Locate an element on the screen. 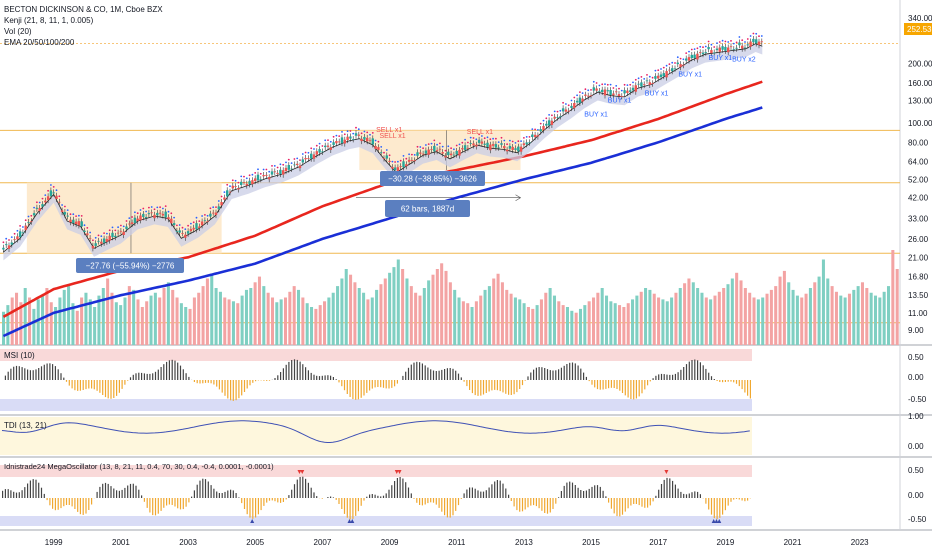  price-tick-label: 13.50 is located at coordinates (918, 295).